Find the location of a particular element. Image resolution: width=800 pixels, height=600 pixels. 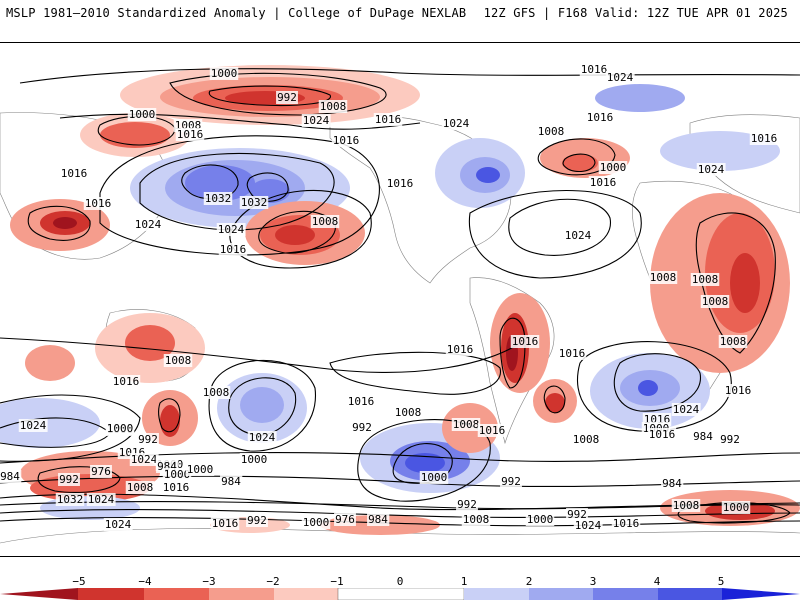

isobar-label: 1032 is located at coordinates (254, 202).